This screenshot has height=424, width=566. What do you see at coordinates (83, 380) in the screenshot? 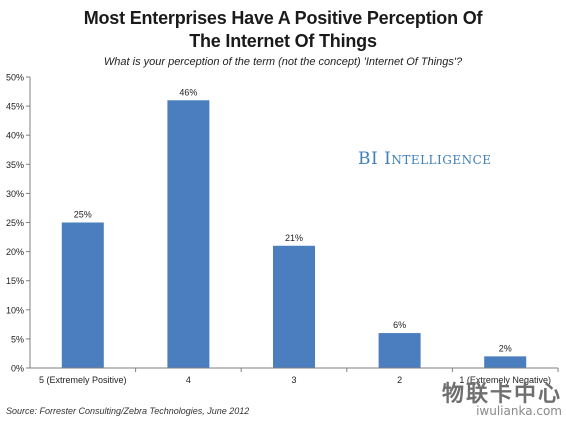
I see `x-tick-label: 5 (Extremely Positive)` at bounding box center [83, 380].